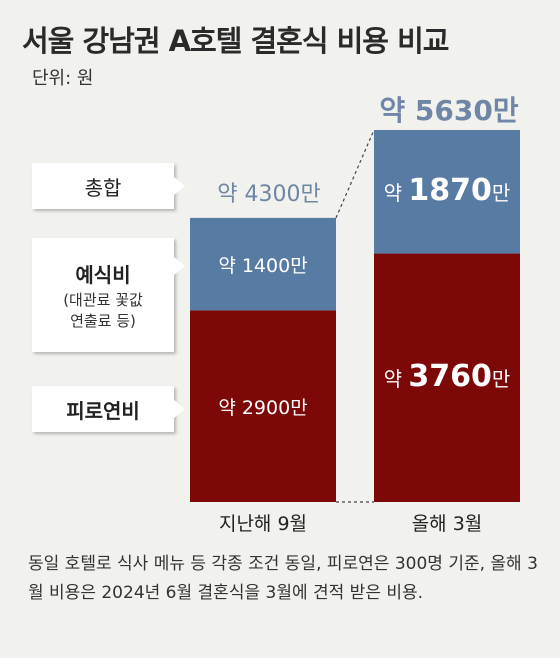 The height and width of the screenshot is (658, 560). What do you see at coordinates (103, 274) in the screenshot?
I see `legend-ceremony-label: 예식비` at bounding box center [103, 274].